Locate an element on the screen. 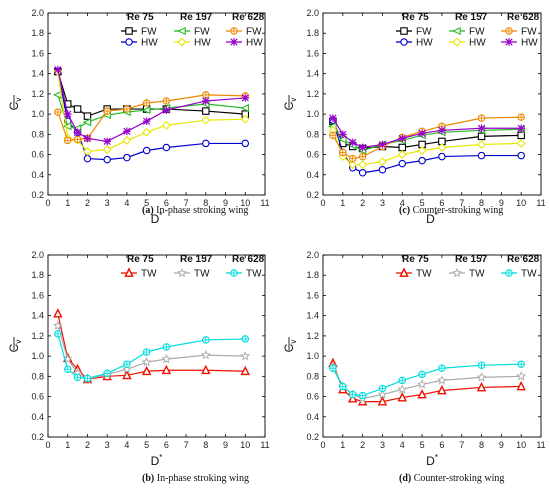 This screenshot has height=488, width=550. y-tick-label: 1.6 is located at coordinates (37, 295).